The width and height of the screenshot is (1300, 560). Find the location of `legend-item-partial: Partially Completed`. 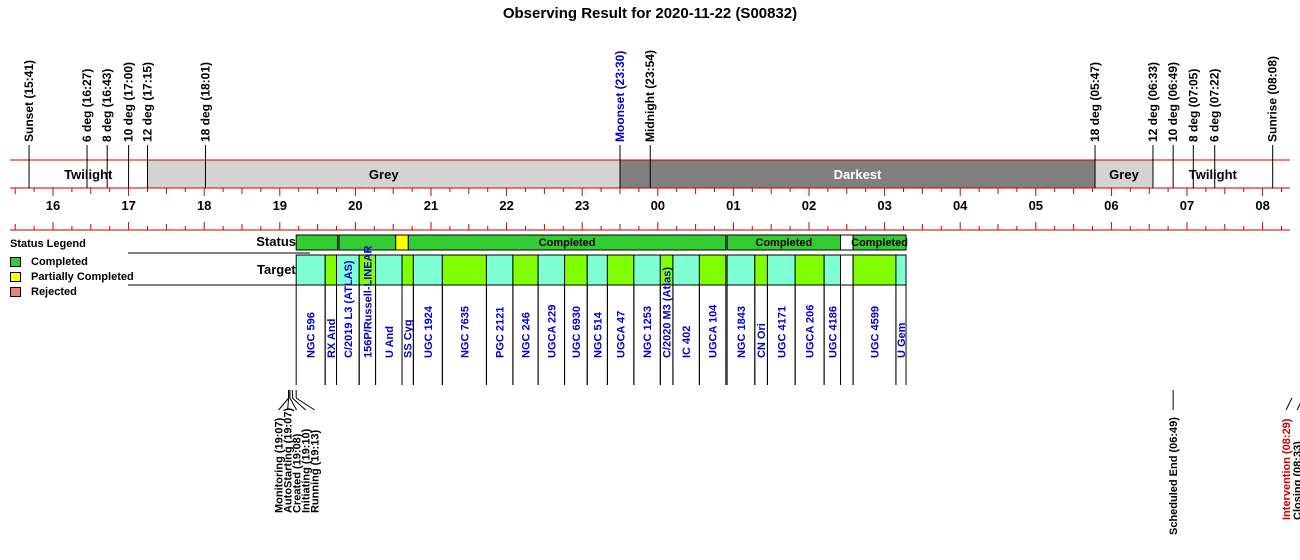

legend-item-partial: Partially Completed is located at coordinates (72, 276).